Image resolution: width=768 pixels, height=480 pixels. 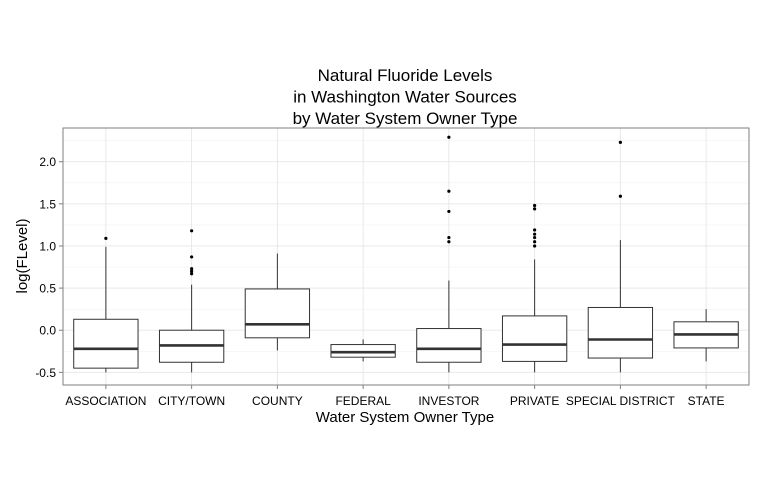 What do you see at coordinates (363, 401) in the screenshot?
I see `x-tick-label: FEDERAL` at bounding box center [363, 401].